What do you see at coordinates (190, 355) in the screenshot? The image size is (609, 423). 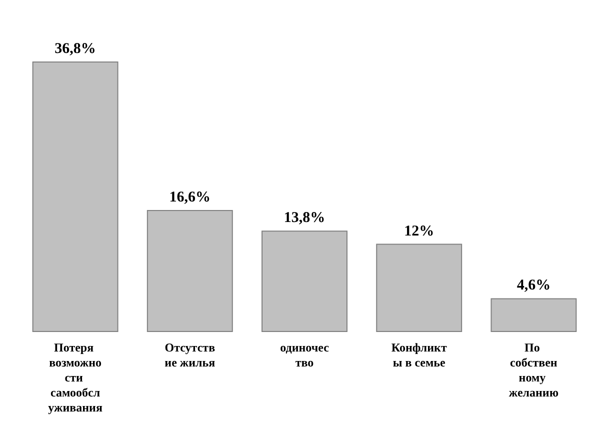 I see `x-tick-label: Отсутствие жилья` at bounding box center [190, 355].